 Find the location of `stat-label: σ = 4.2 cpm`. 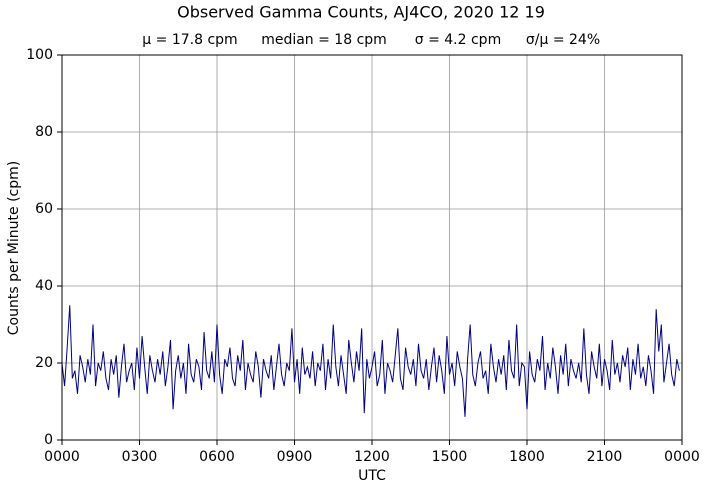

stat-label: σ = 4.2 cpm is located at coordinates (458, 40).